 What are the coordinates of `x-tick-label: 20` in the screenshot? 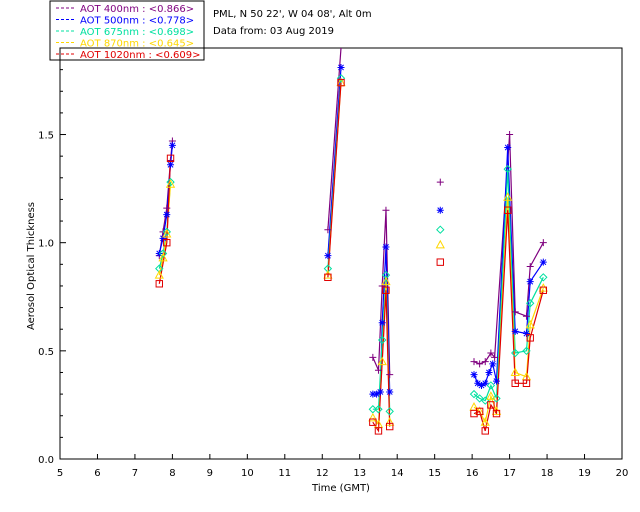 It's located at (622, 473).